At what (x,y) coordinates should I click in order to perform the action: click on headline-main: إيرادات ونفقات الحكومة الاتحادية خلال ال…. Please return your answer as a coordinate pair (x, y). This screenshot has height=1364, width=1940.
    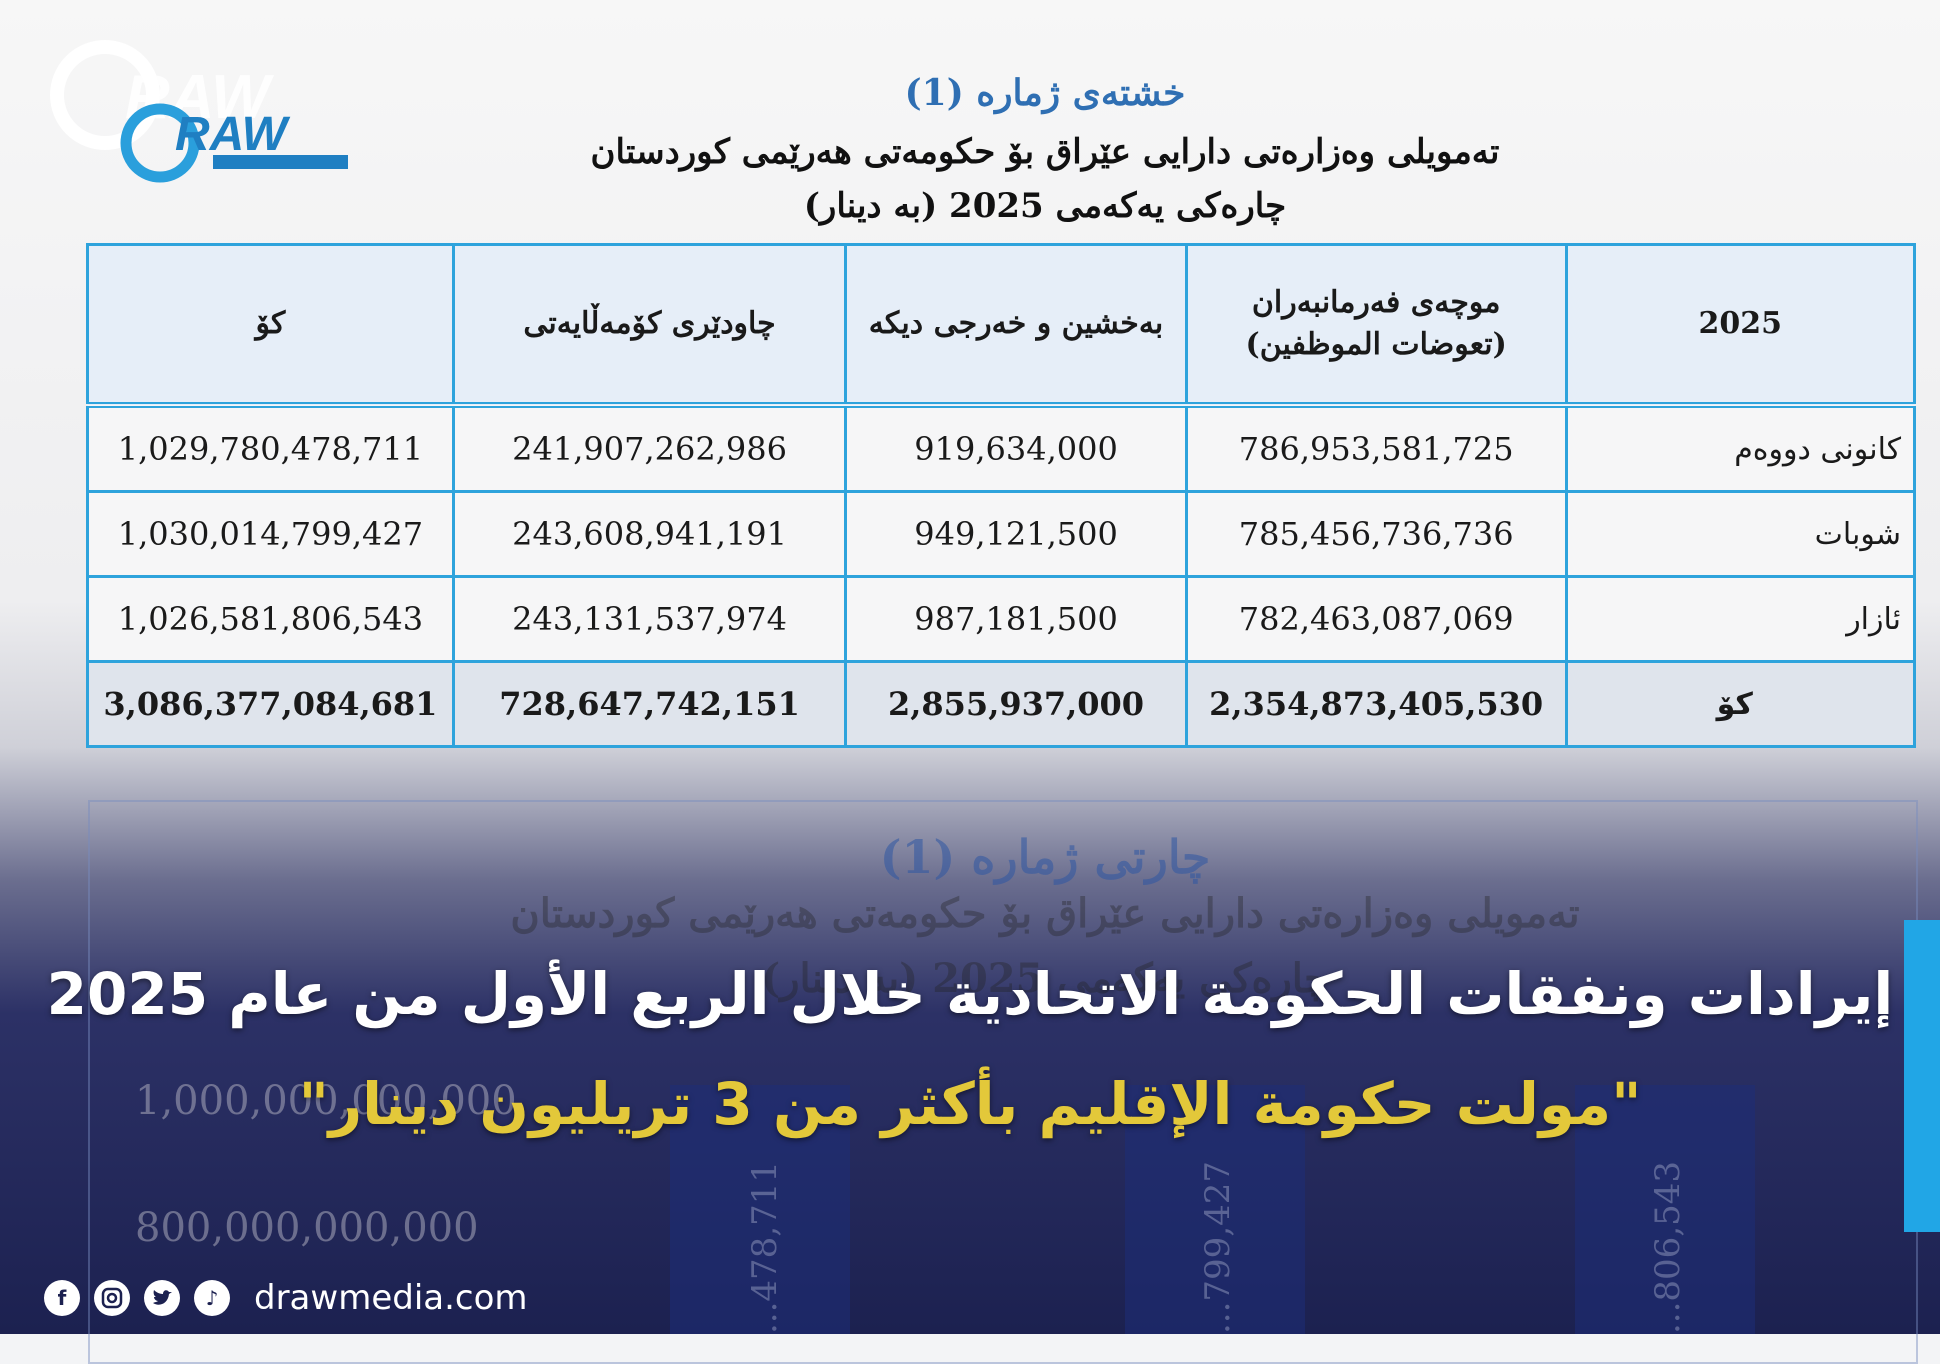
    Looking at the image, I should click on (970, 994).